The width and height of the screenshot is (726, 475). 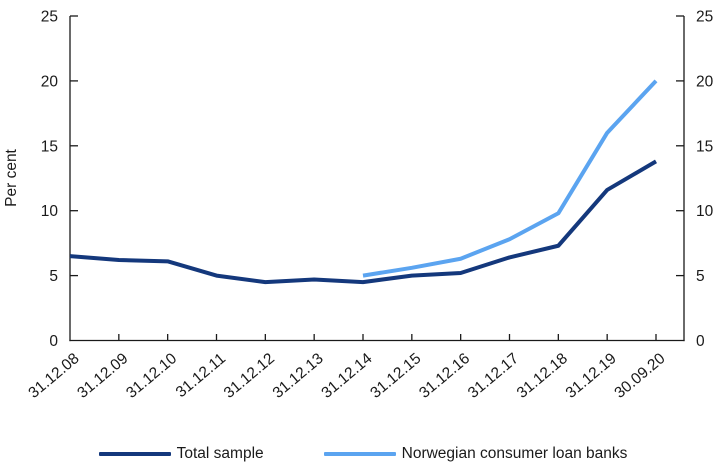 What do you see at coordinates (705, 211) in the screenshot?
I see `y-tick-label-right: 10` at bounding box center [705, 211].